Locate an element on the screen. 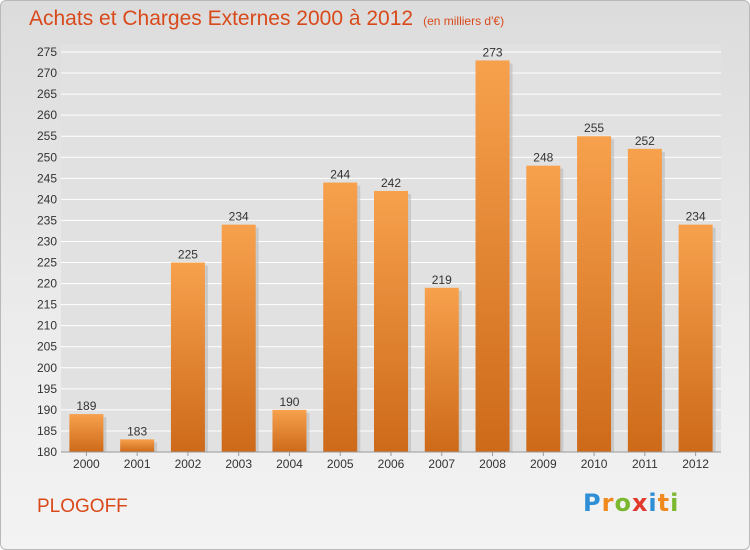  bar-value-label: 248 is located at coordinates (543, 158).